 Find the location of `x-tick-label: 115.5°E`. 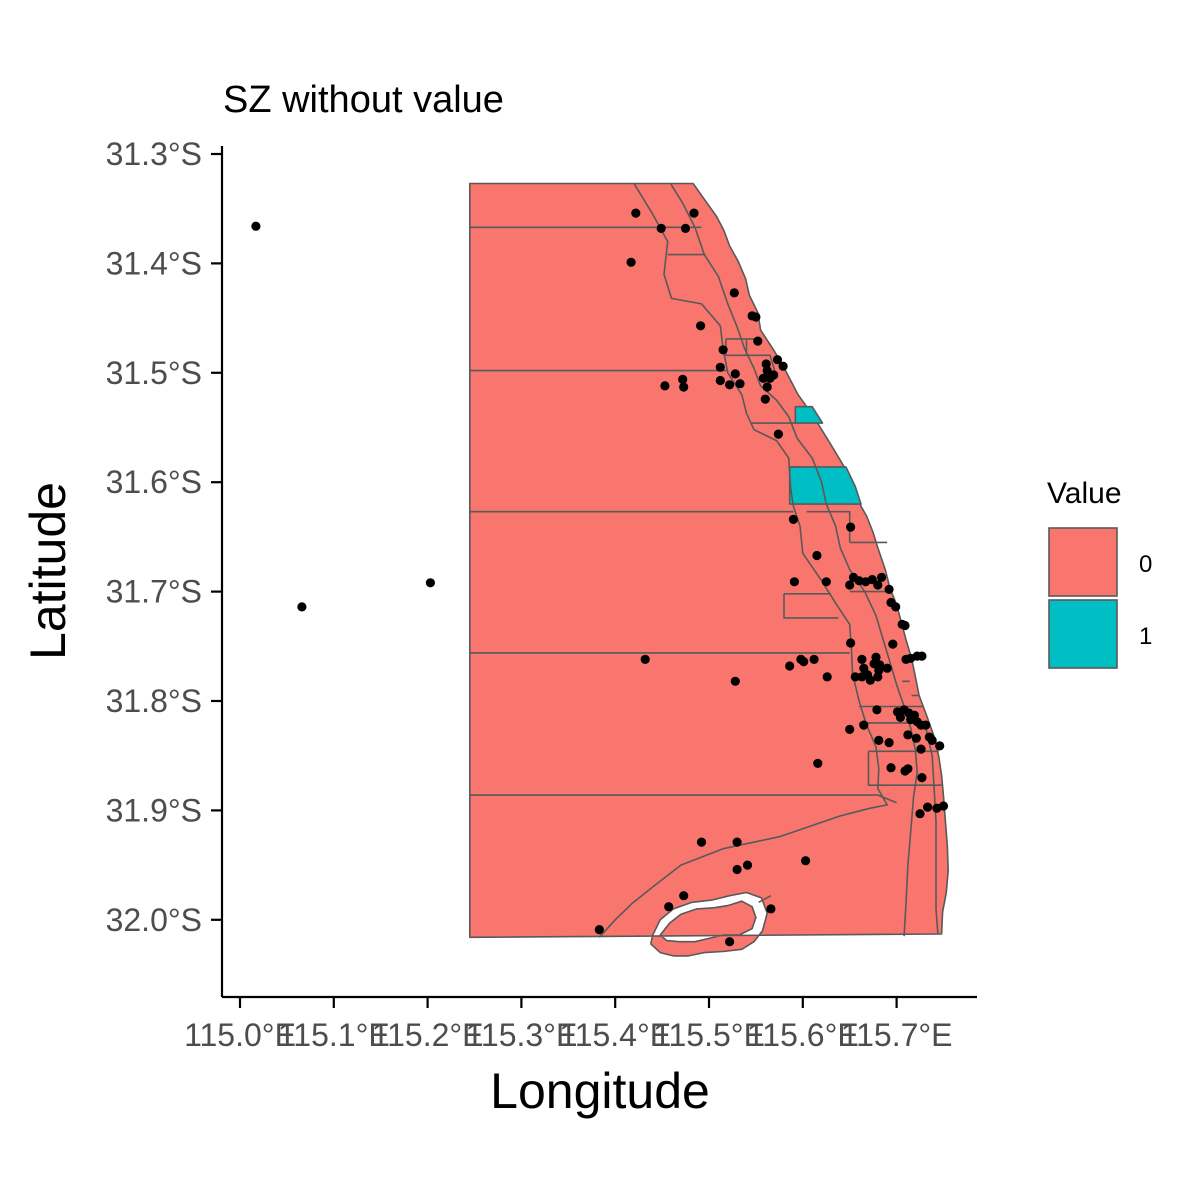

x-tick-label: 115.5°E is located at coordinates (709, 1035).